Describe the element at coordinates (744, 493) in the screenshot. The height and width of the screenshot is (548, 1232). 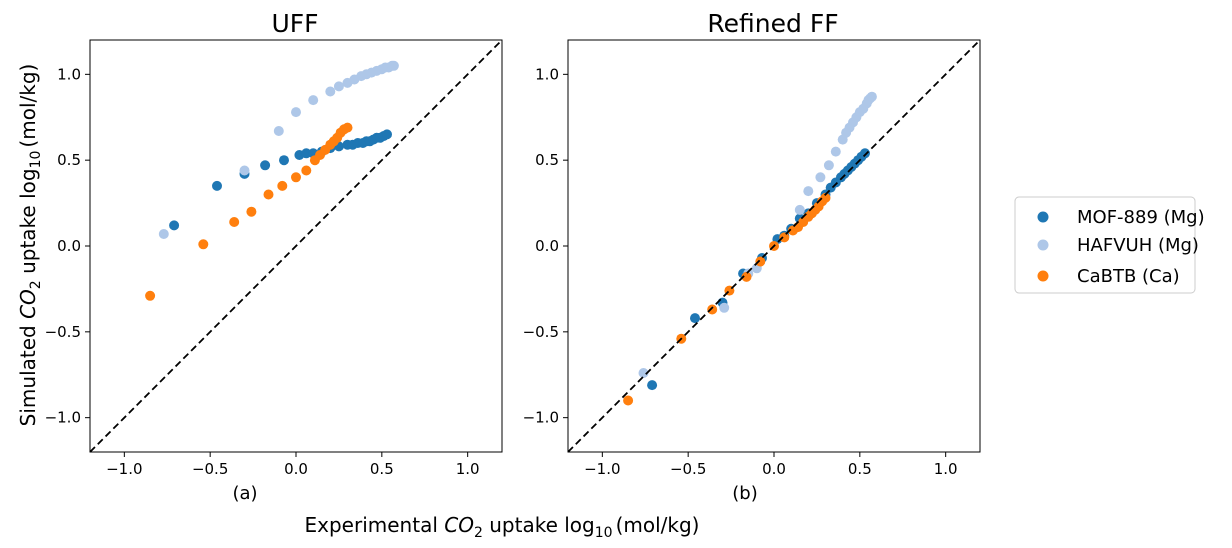
I see `panel-sublabel: (b)` at that location.